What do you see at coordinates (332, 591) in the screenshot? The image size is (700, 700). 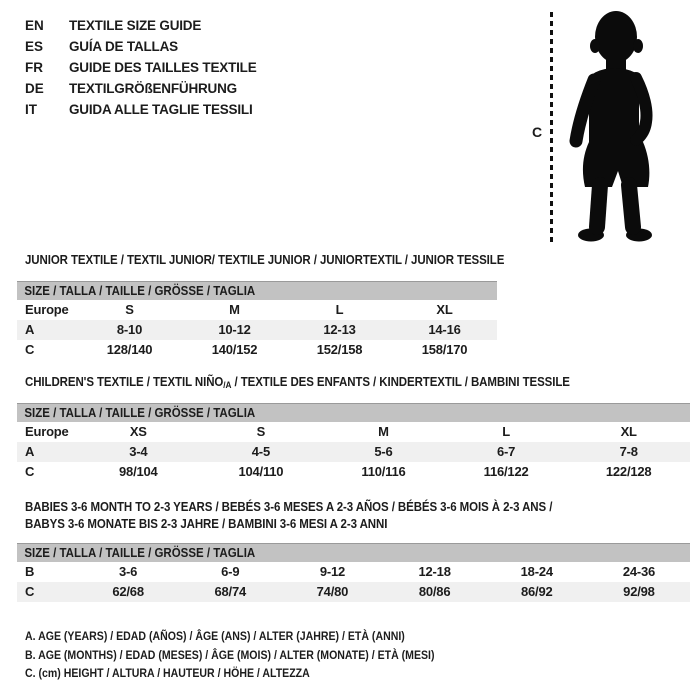 I see `table-cell: 74/80` at bounding box center [332, 591].